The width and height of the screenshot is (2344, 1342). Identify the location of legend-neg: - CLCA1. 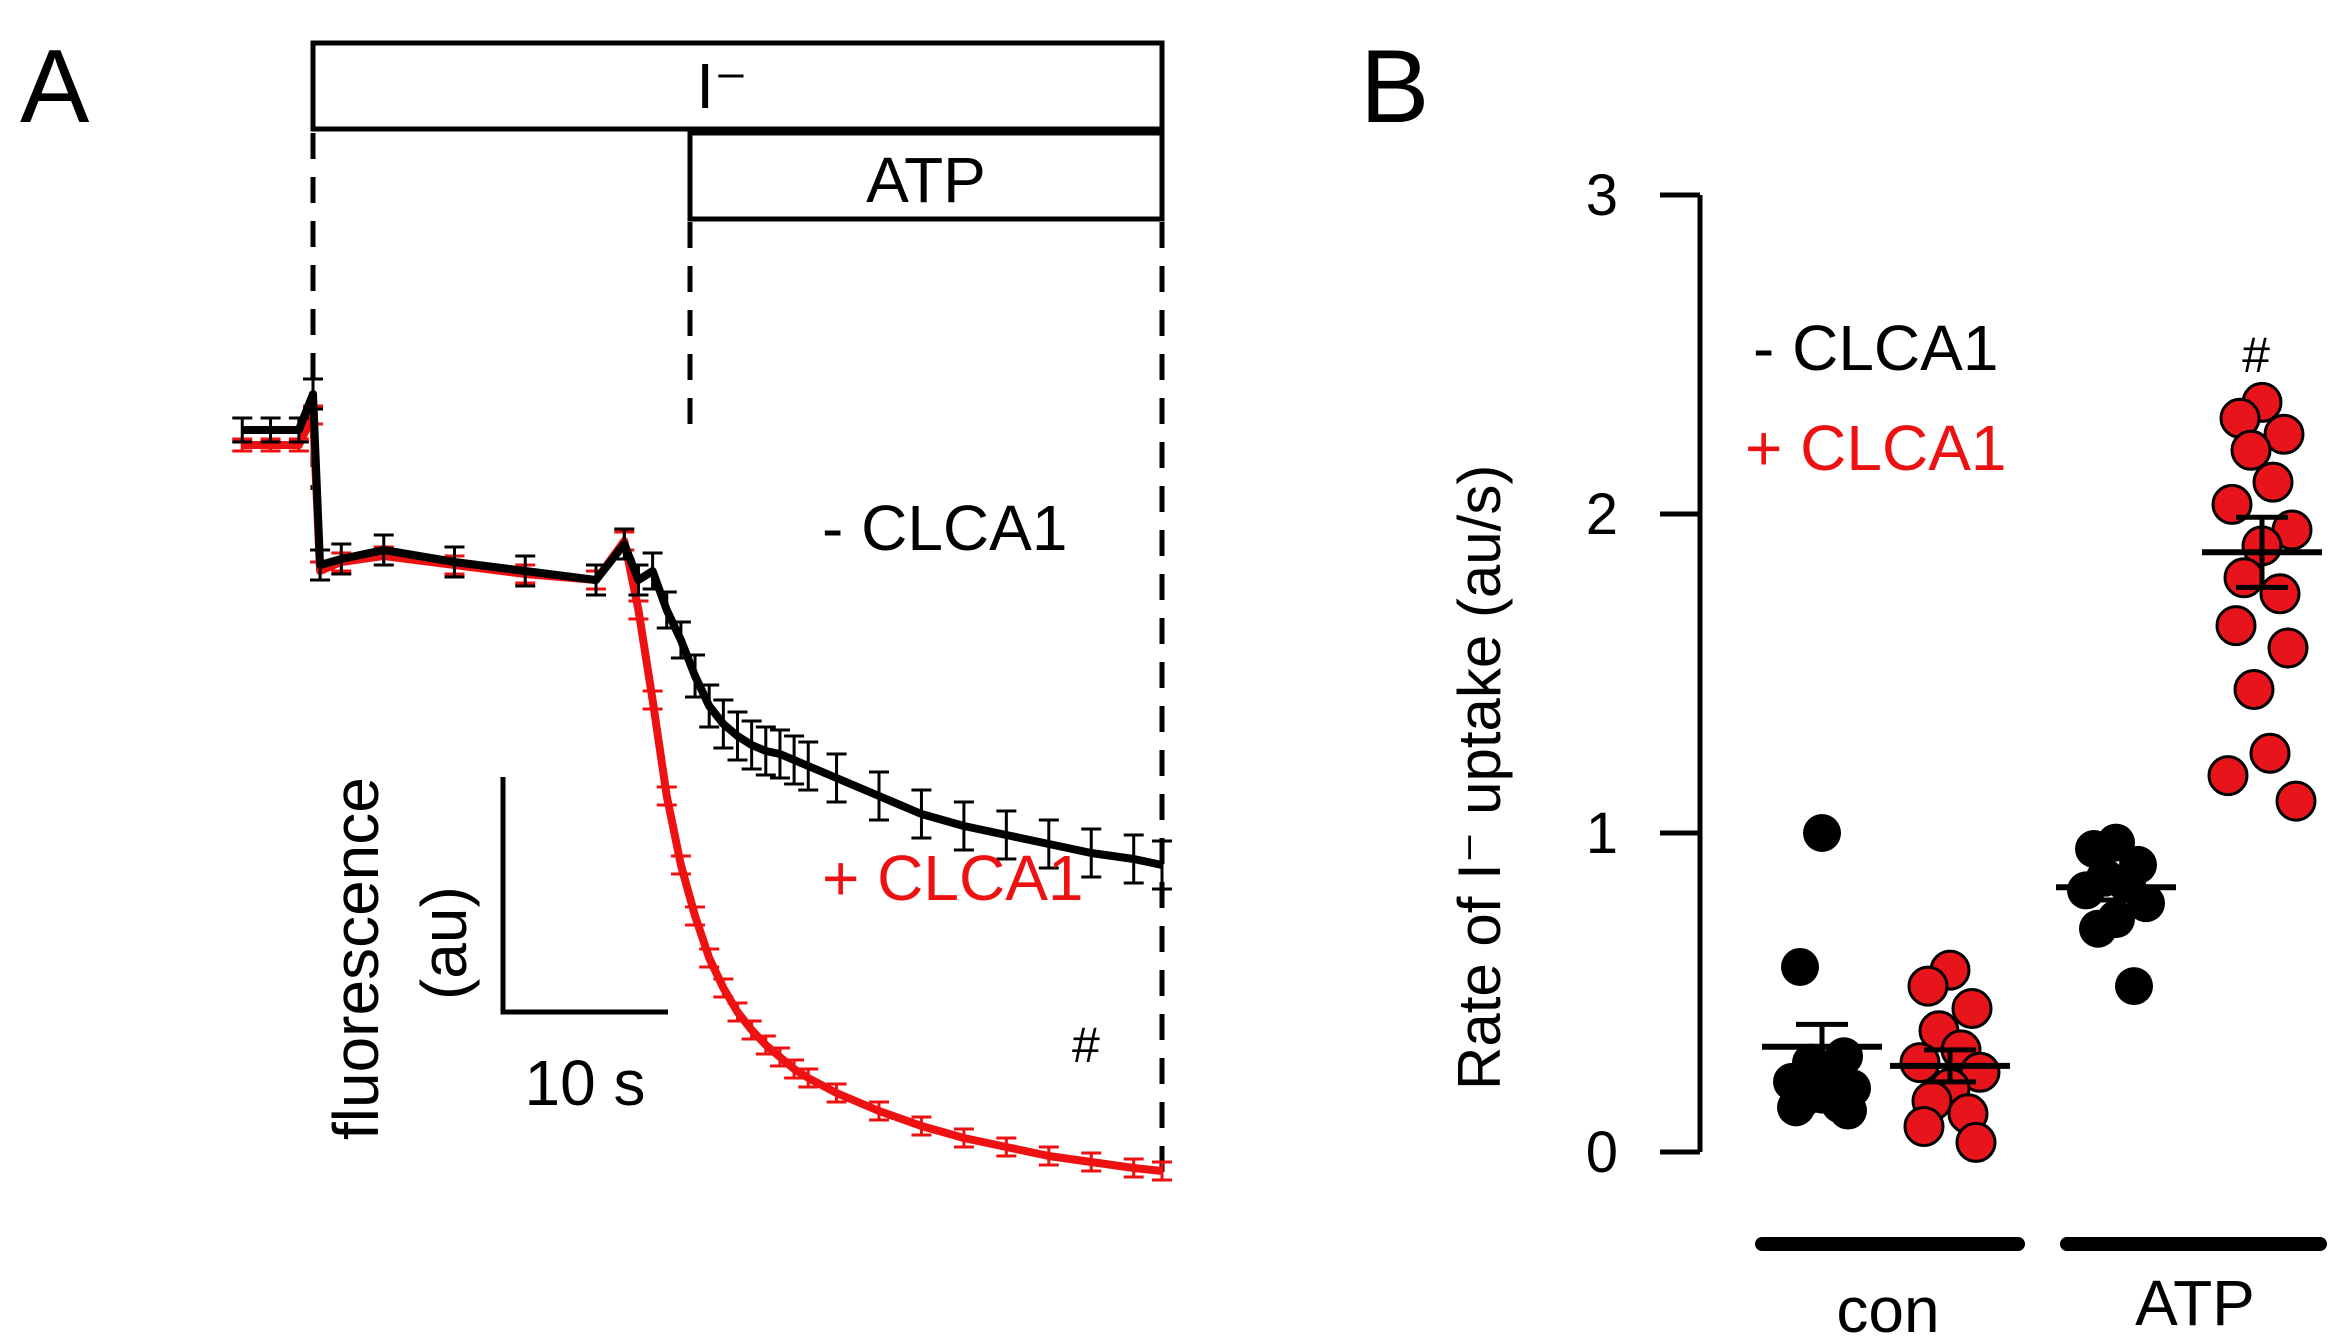
(1875, 348).